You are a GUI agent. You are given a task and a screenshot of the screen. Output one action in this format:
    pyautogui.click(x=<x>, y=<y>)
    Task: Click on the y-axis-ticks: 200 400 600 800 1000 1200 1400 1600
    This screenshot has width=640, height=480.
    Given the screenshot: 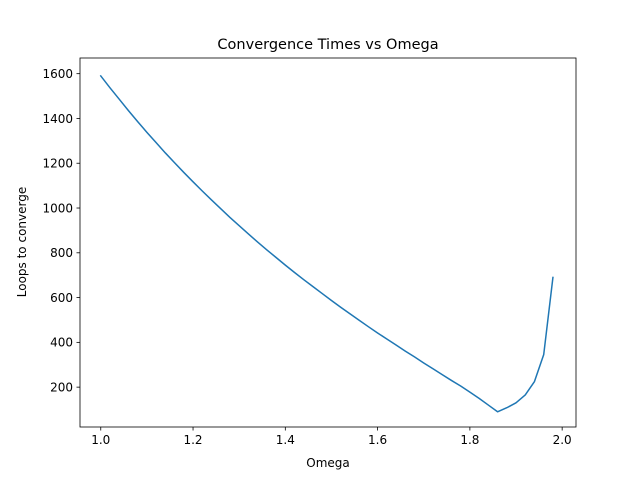 What is the action you would take?
    pyautogui.click(x=61, y=230)
    